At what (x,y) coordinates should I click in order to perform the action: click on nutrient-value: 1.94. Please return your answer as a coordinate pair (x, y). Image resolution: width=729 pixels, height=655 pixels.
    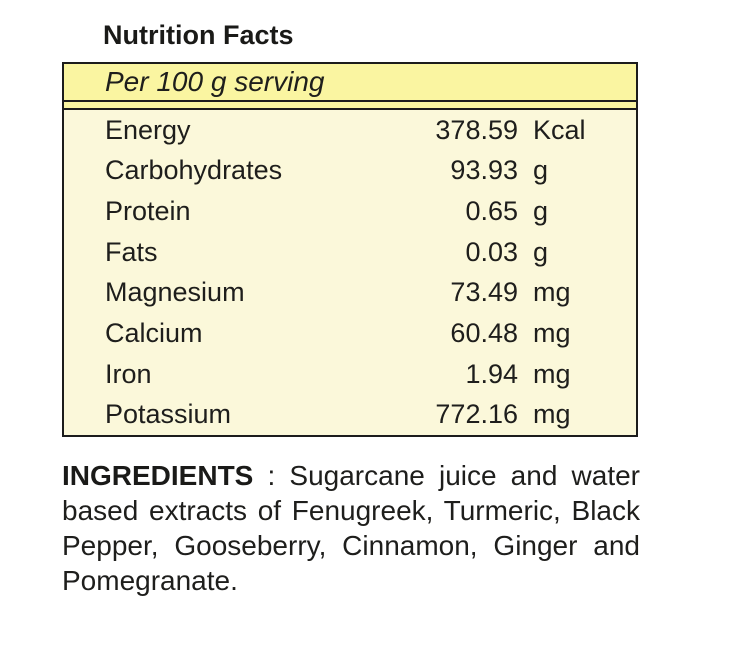
    Looking at the image, I should click on (491, 373).